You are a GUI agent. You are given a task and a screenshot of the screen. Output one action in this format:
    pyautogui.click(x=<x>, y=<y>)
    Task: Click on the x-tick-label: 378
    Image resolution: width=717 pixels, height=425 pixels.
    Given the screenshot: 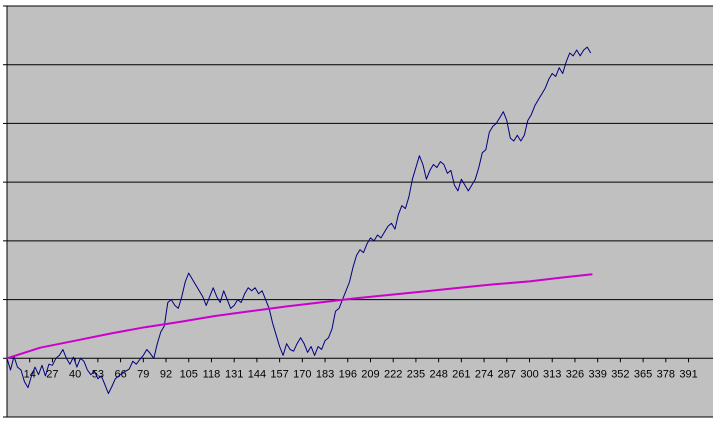 What is the action you would take?
    pyautogui.click(x=666, y=374)
    